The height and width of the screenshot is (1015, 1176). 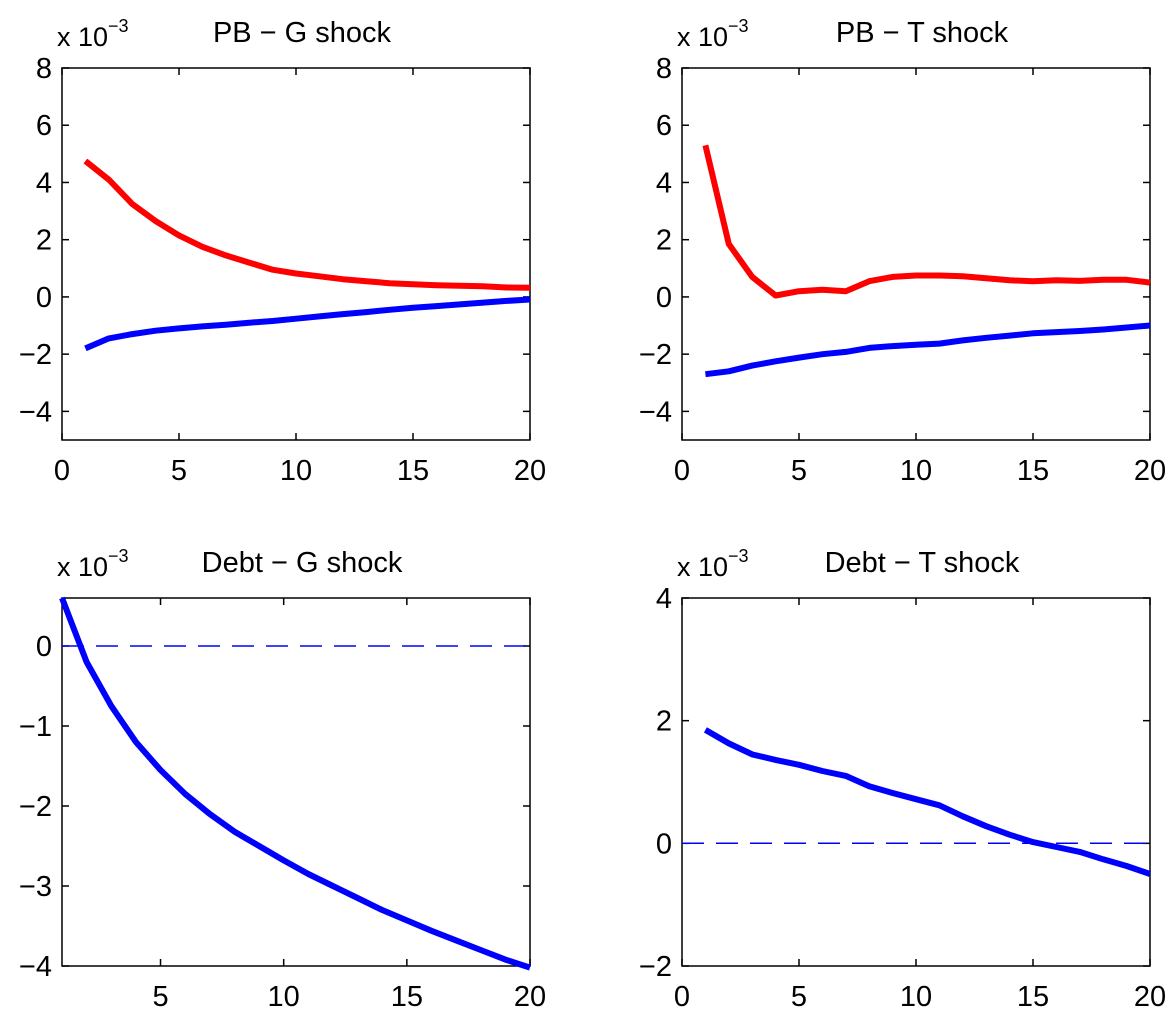 I want to click on chart-title: PB − G shock, so click(x=302, y=33).